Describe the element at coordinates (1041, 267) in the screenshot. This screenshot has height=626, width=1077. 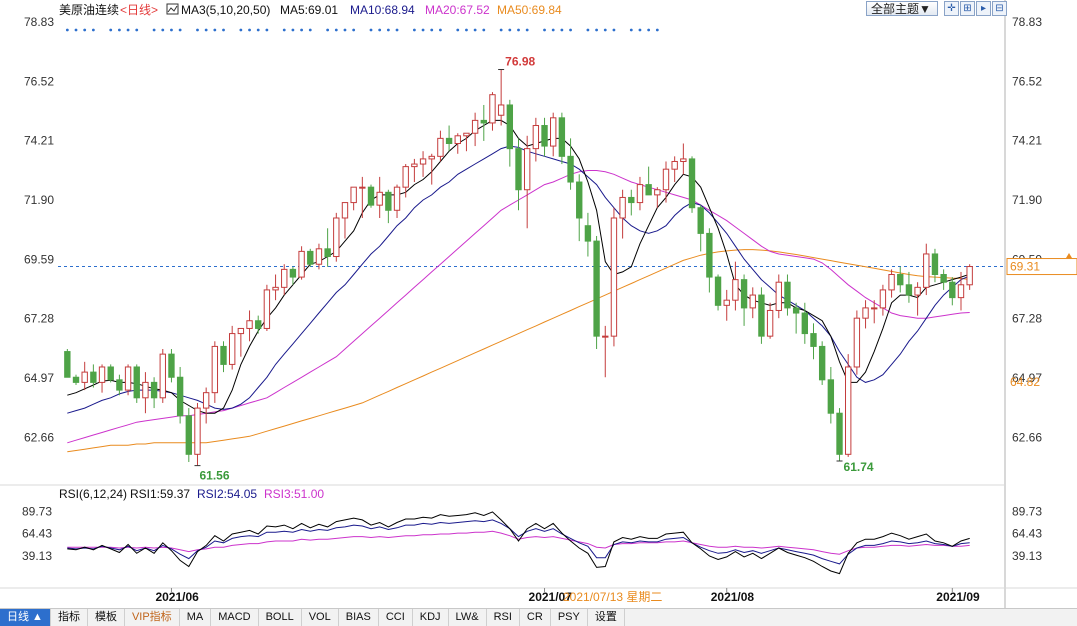
I see `last-price-box` at that location.